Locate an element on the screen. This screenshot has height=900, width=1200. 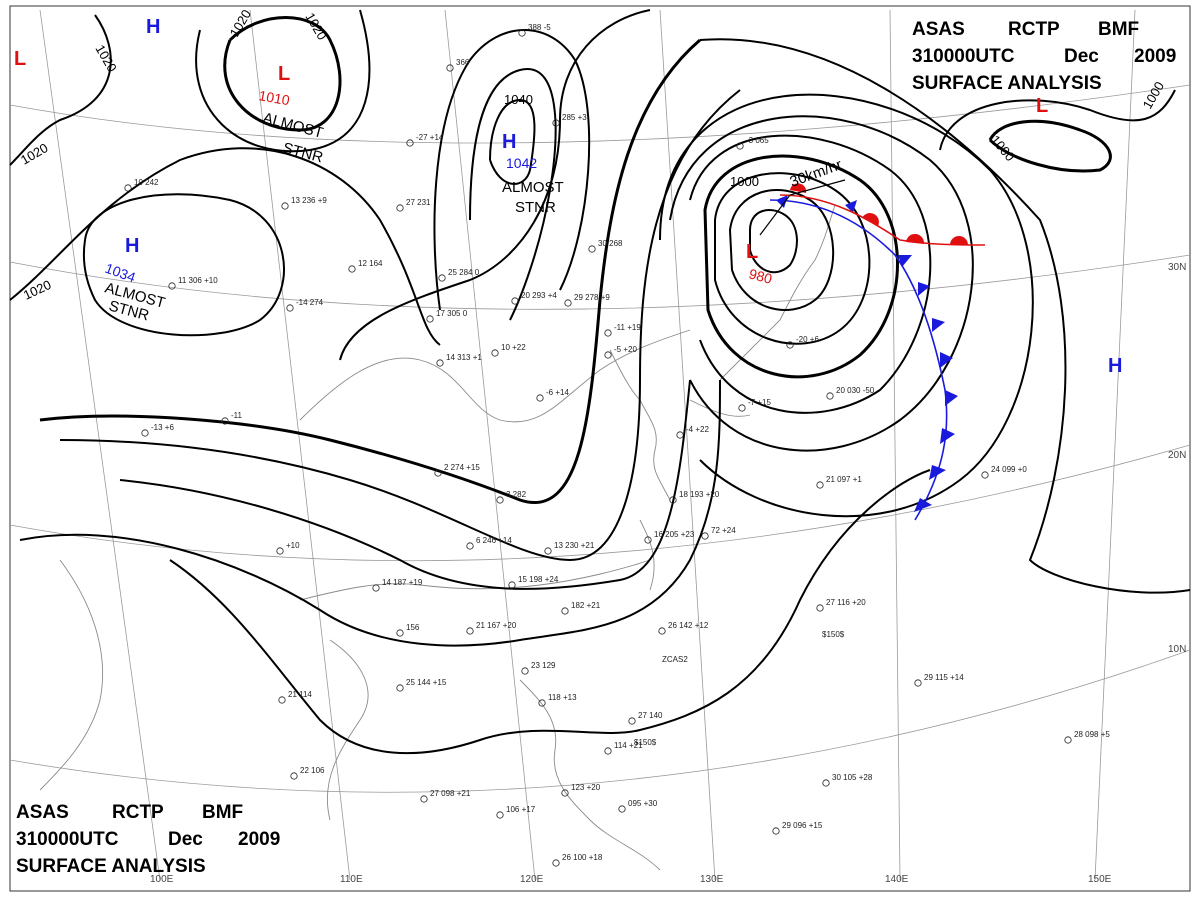
meridian-130e is located at coordinates (687, 445).